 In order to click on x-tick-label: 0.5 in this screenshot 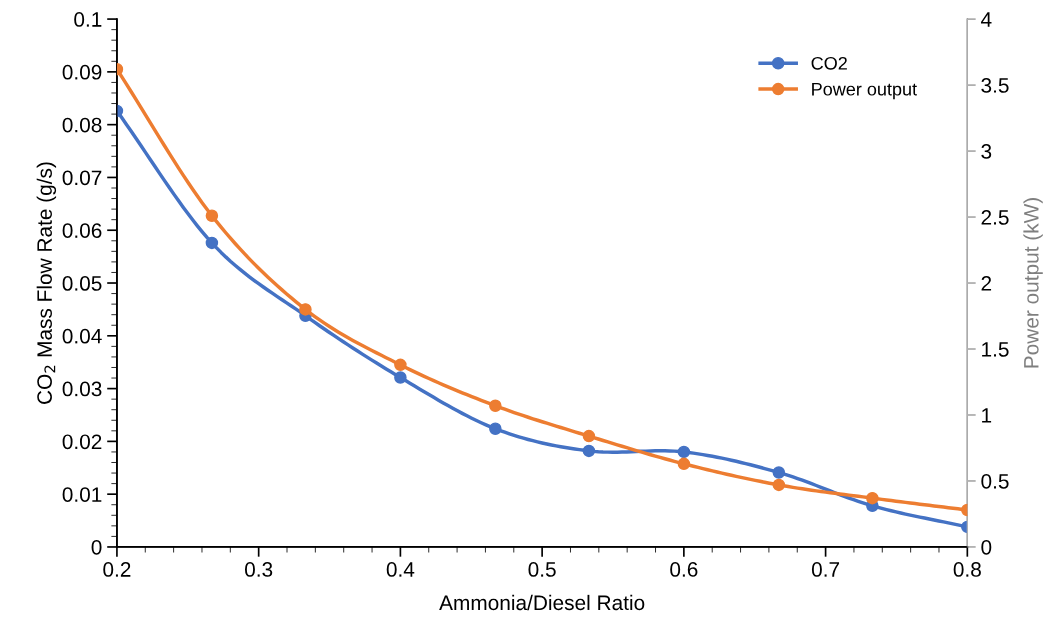, I will do `click(542, 569)`.